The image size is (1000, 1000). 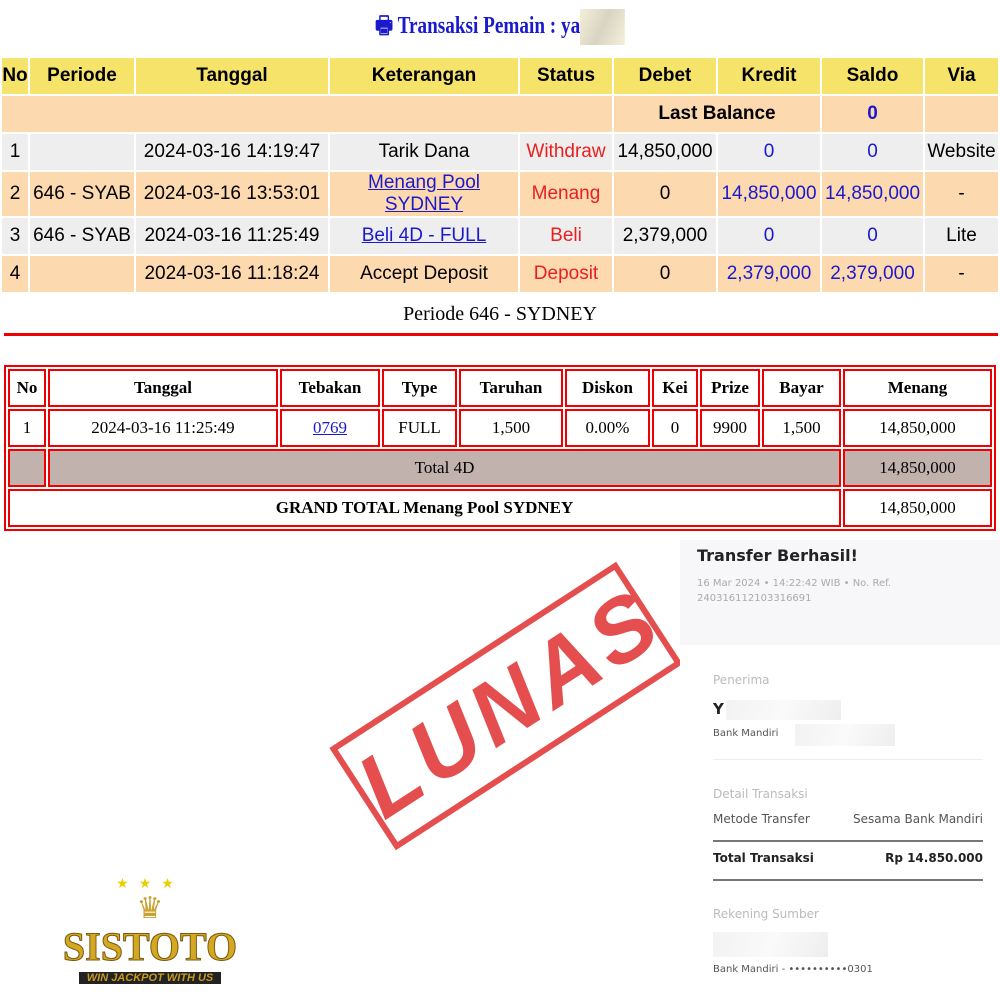 What do you see at coordinates (730, 428) in the screenshot?
I see `cell-prize: 9900` at bounding box center [730, 428].